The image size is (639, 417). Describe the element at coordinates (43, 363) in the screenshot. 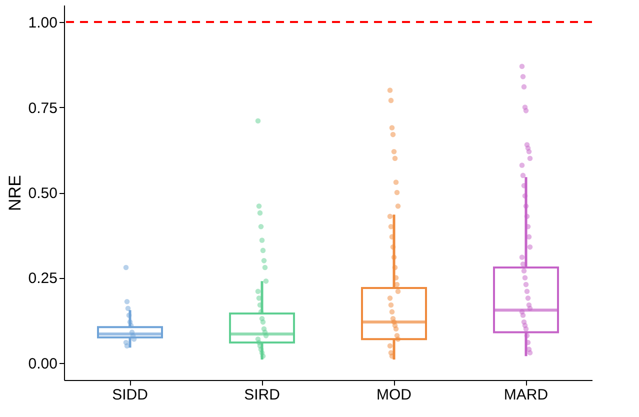

I see `y-tick-label: 0.00` at that location.